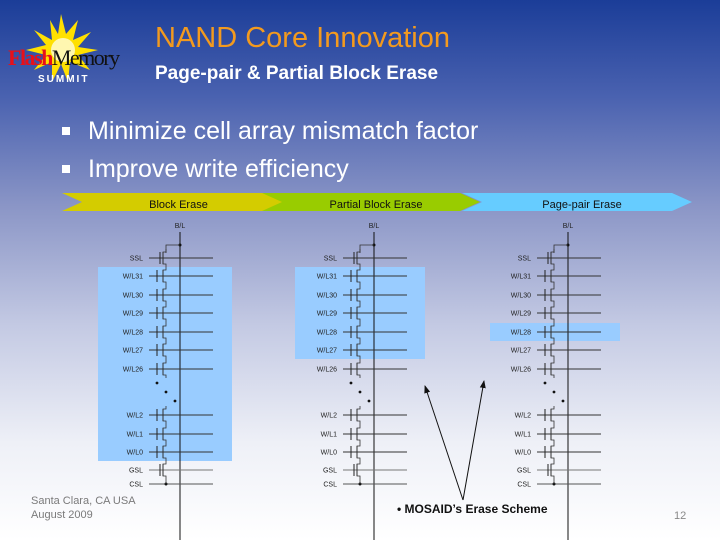 The height and width of the screenshot is (540, 720). What do you see at coordinates (444, 443) in the screenshot?
I see `arrow-to-partial-block` at bounding box center [444, 443].